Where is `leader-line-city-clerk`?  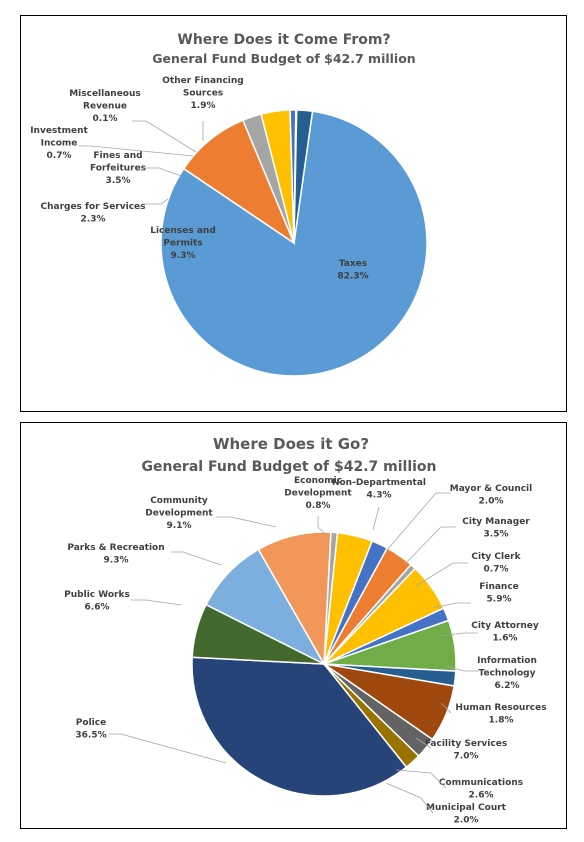 leader-line-city-clerk is located at coordinates (441, 574).